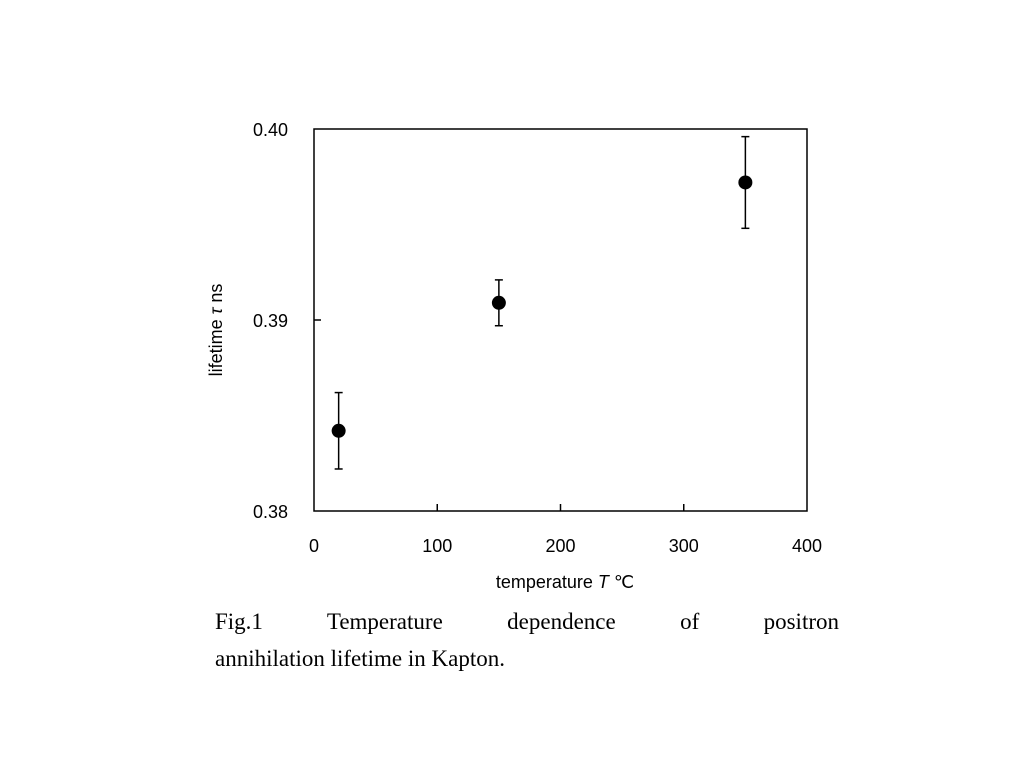 The image size is (1024, 768). What do you see at coordinates (216, 310) in the screenshot?
I see `y-axis-title-symbol: τ` at bounding box center [216, 310].